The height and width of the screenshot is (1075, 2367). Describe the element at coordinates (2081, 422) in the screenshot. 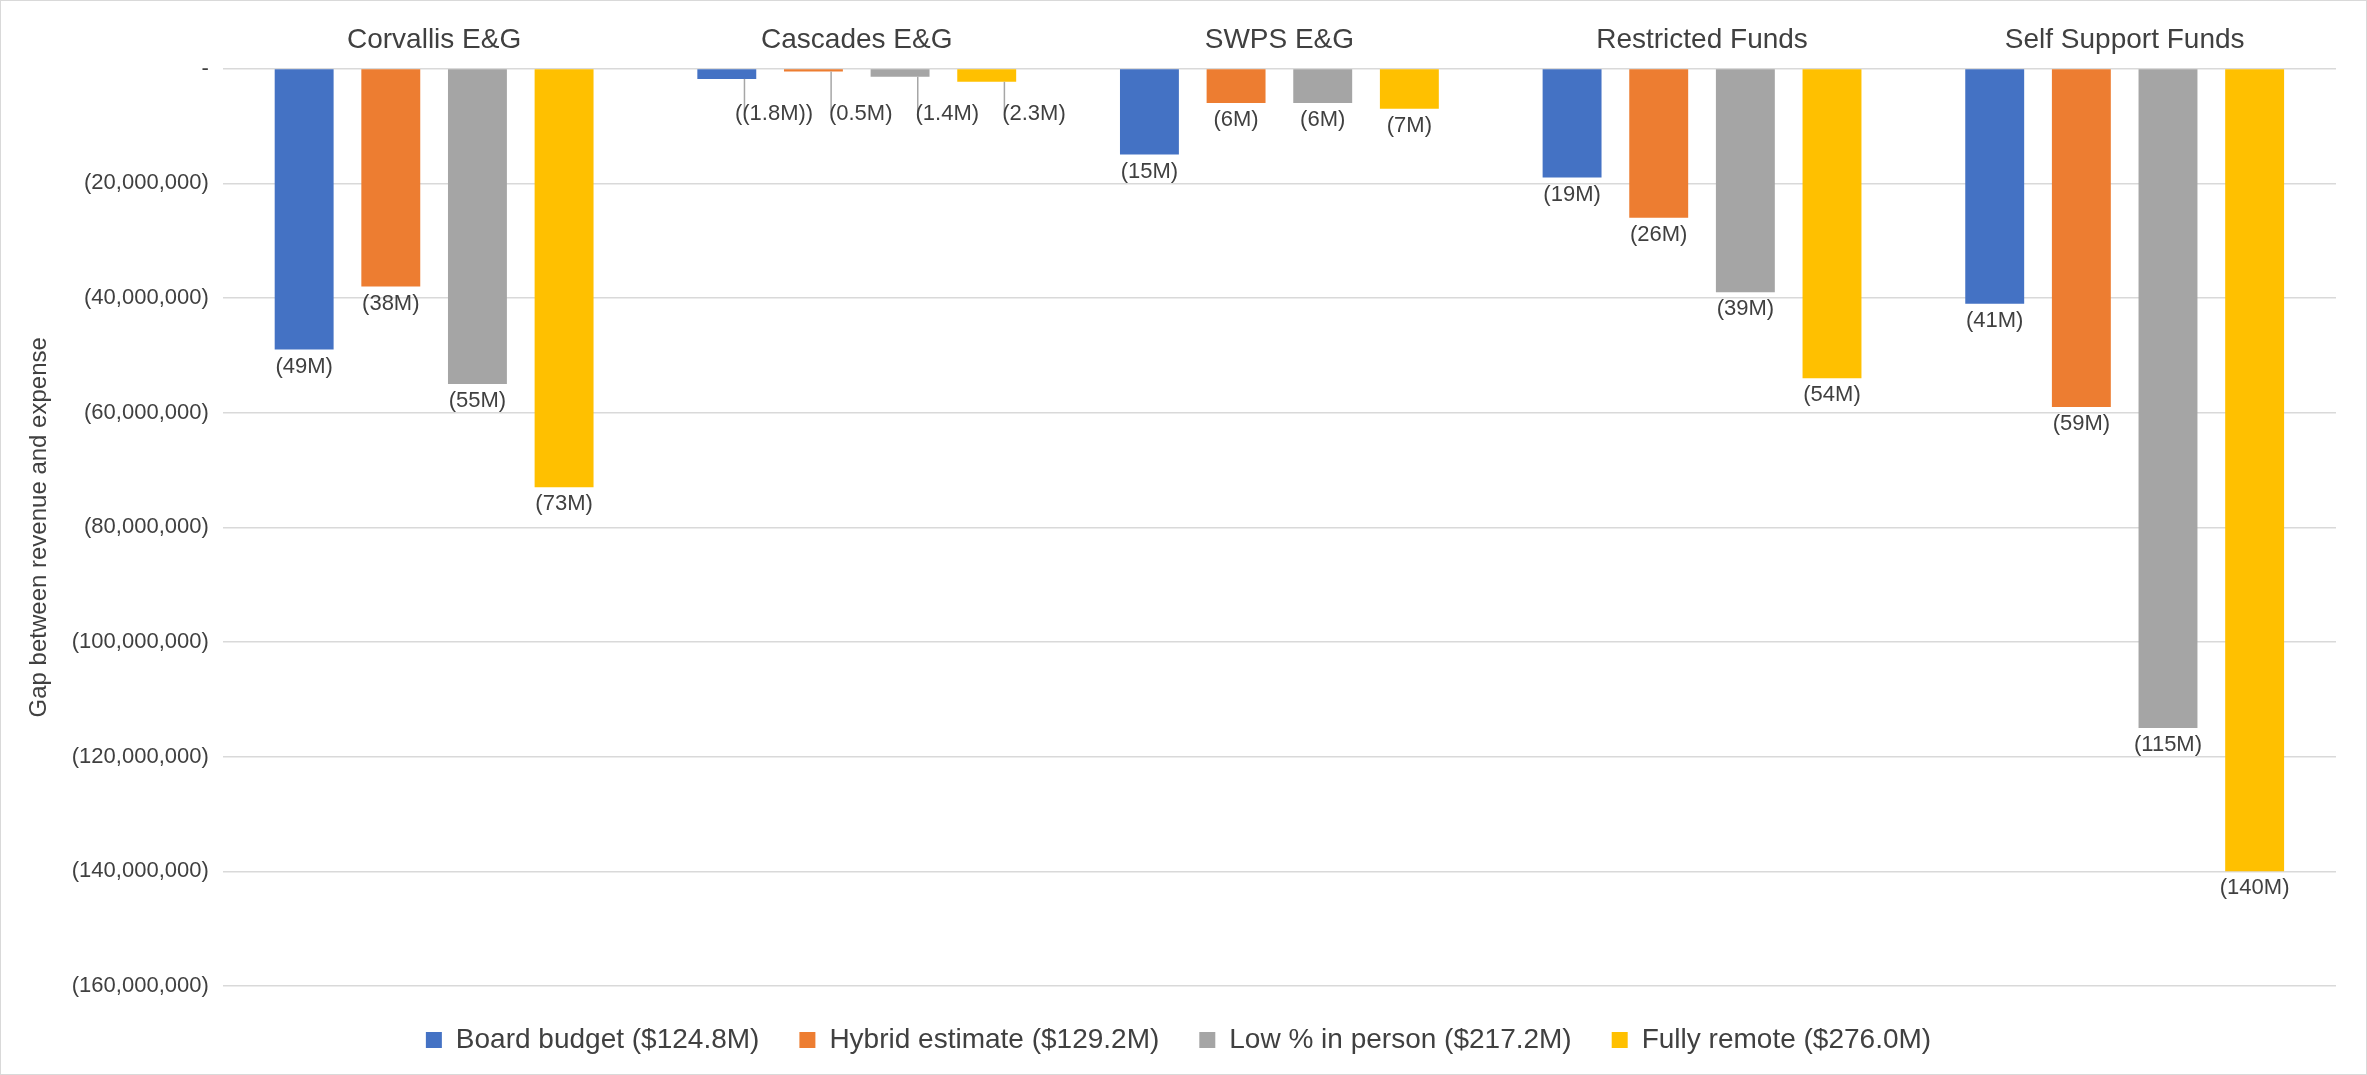

I see `data-label: (59M)` at that location.